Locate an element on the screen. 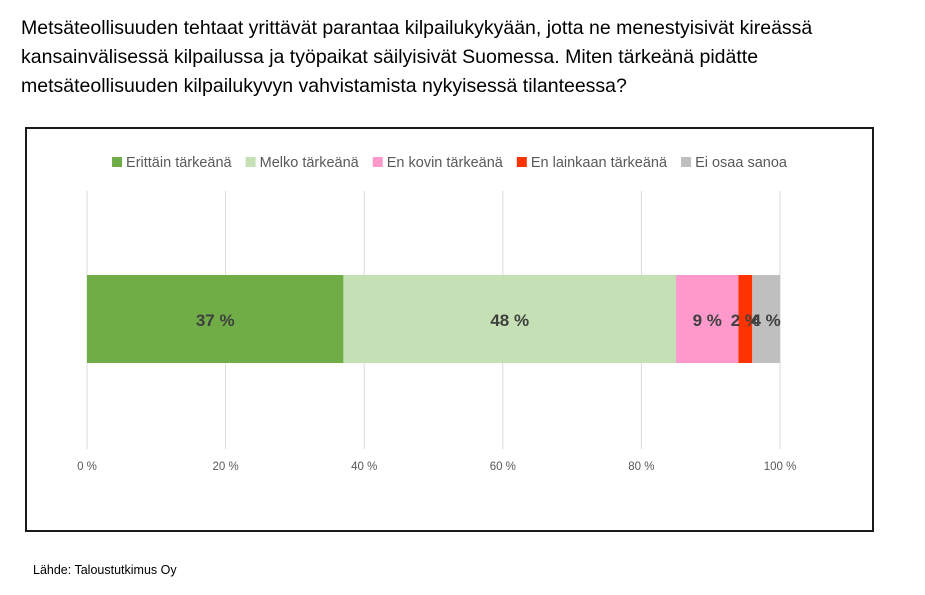  data-label: 37 % is located at coordinates (215, 320).